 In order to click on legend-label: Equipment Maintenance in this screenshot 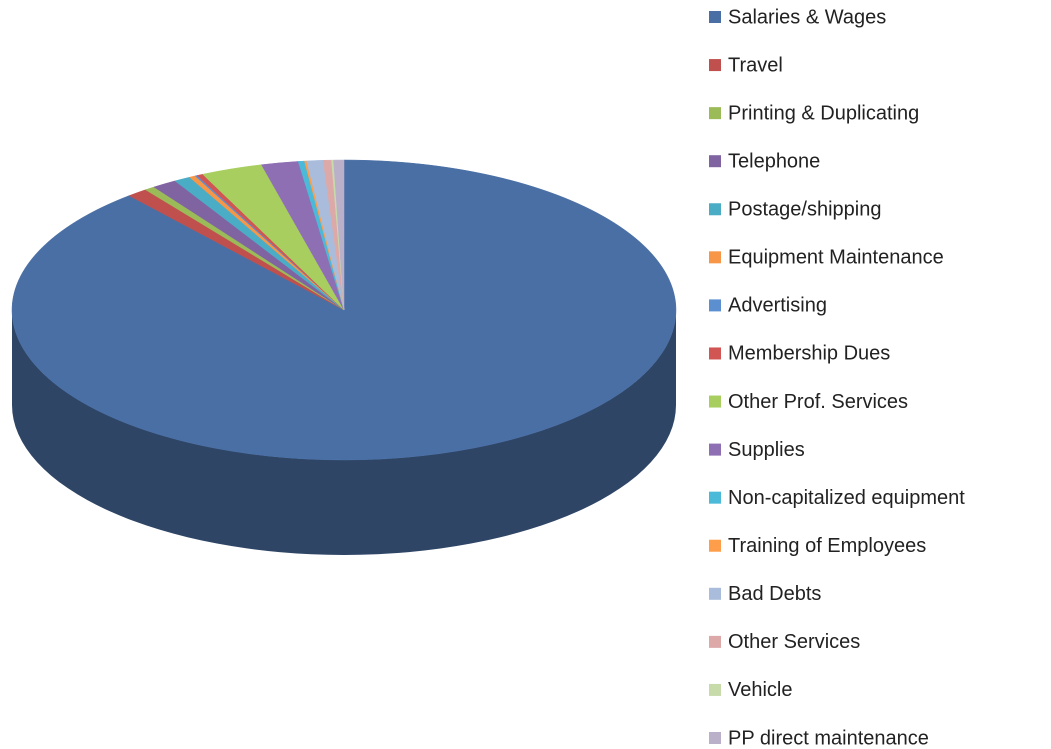, I will do `click(836, 258)`.